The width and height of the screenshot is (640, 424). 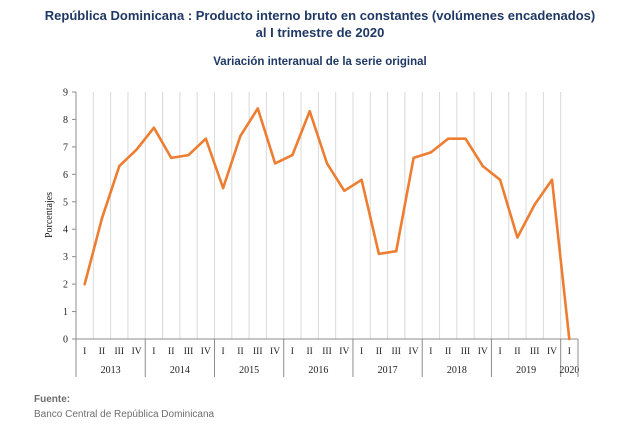 I want to click on source-text: Banco Central de República Dominicana, so click(x=124, y=414).